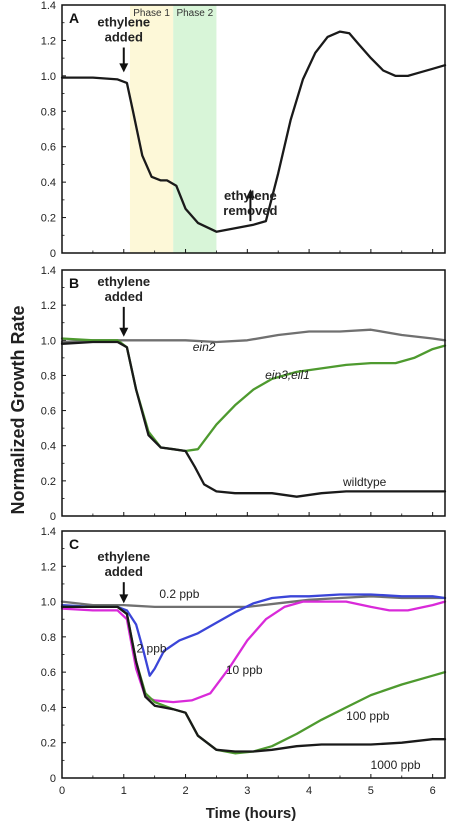 The height and width of the screenshot is (828, 454). I want to click on series-label: 10 ppb, so click(244, 670).